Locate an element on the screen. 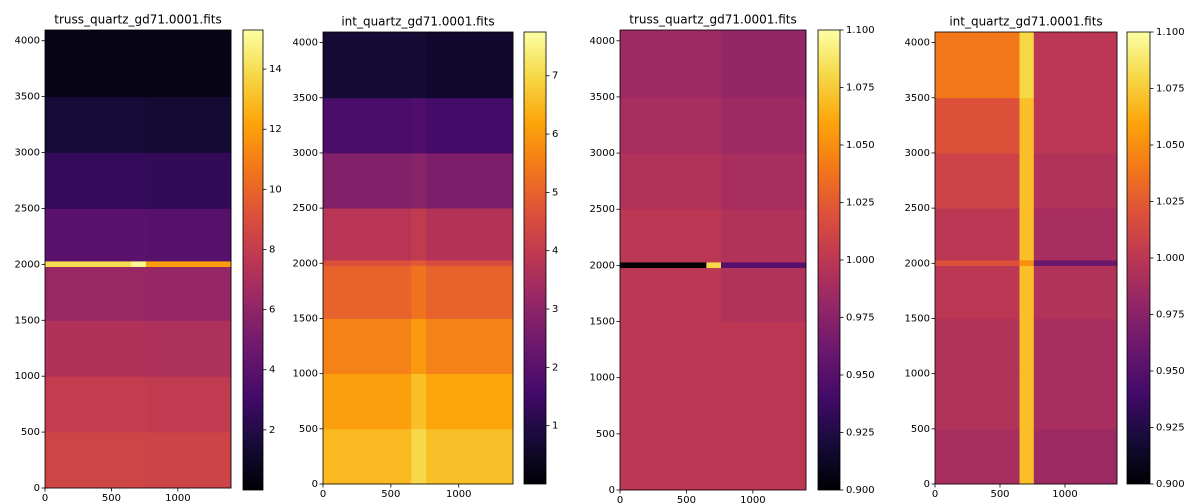 This screenshot has width=1187, height=504. colorbar-tick-label: 3 is located at coordinates (555, 309).